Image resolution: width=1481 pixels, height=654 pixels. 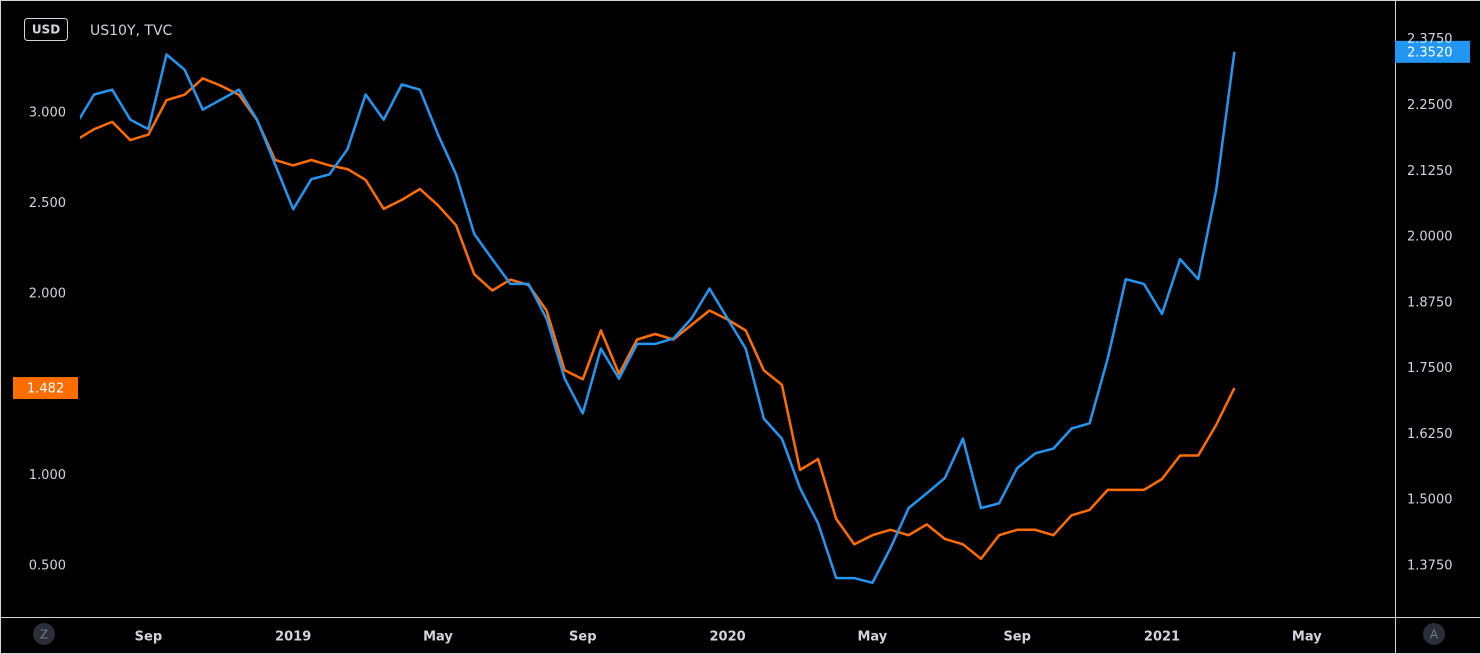 I want to click on y-tick-label: 0.500, so click(x=47, y=566).